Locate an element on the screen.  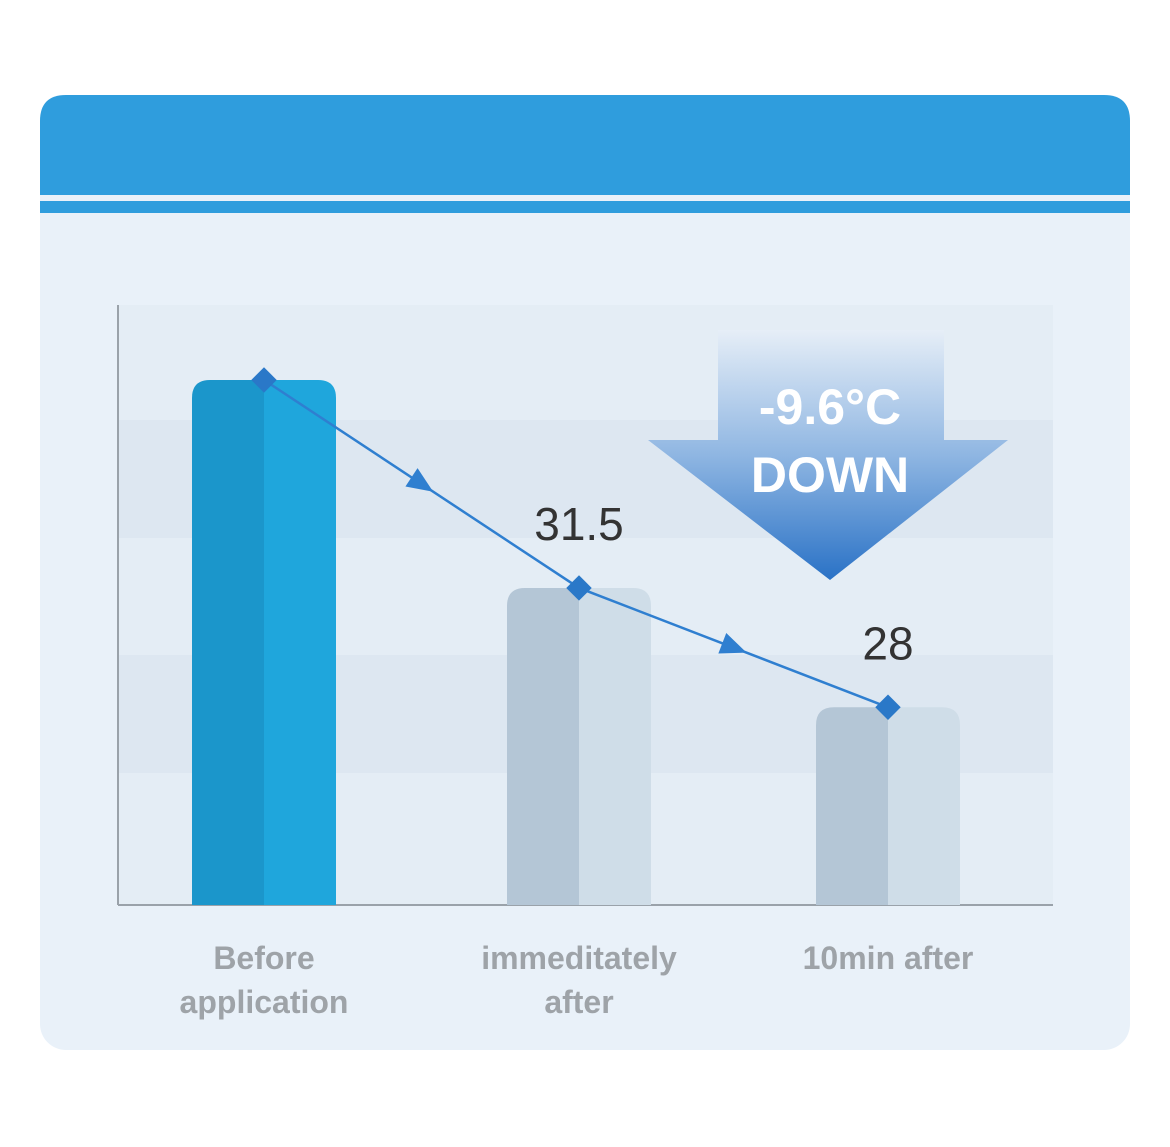
annotation-text: DOWN is located at coordinates (830, 475).